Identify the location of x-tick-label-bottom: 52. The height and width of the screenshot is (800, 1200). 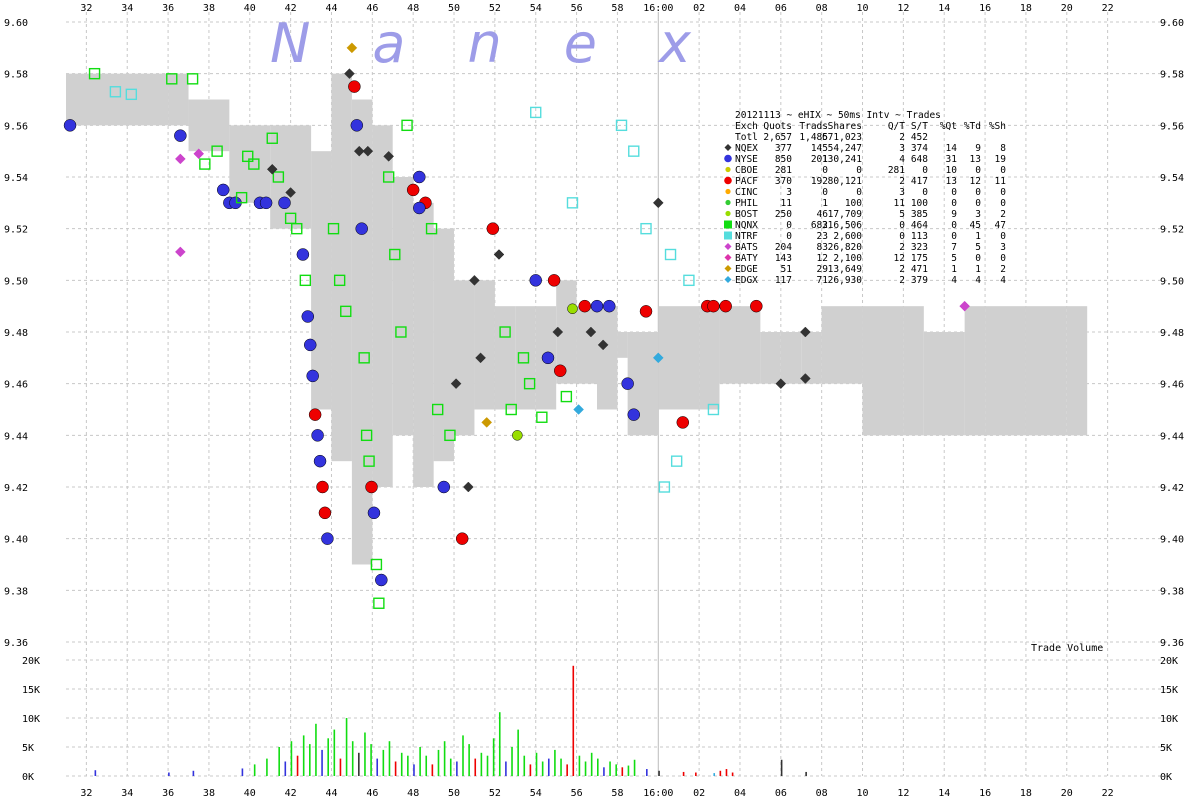
(495, 793).